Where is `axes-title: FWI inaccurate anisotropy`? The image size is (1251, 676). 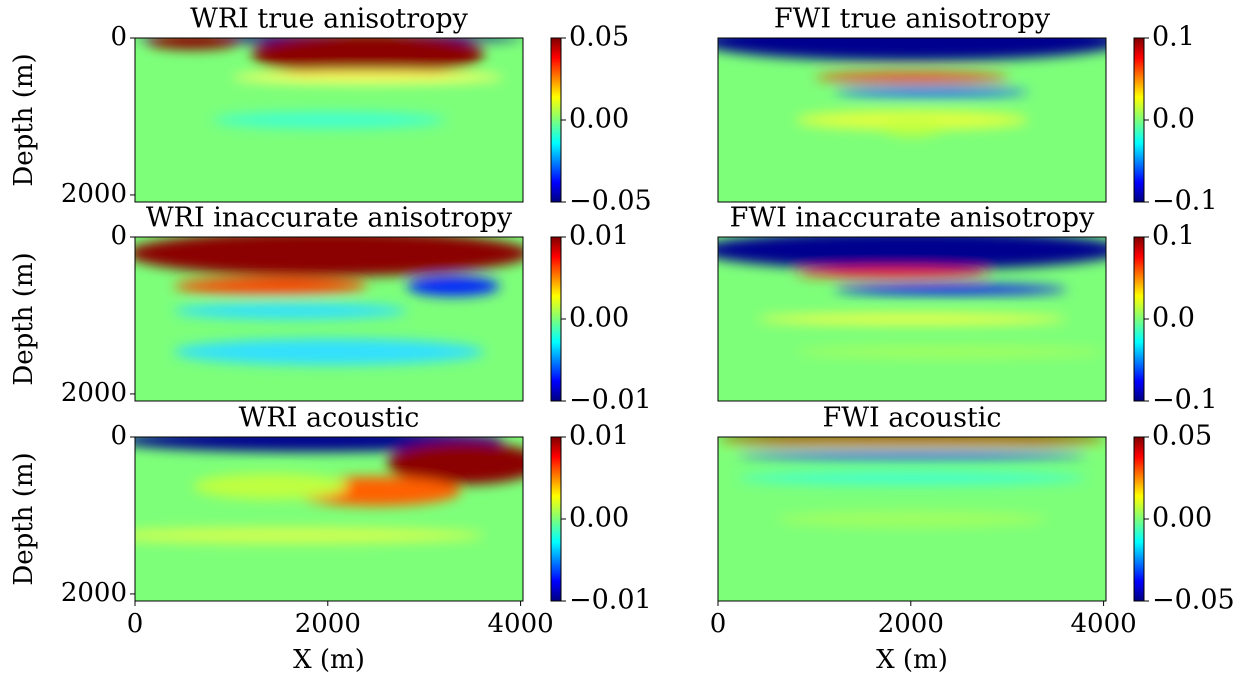
axes-title: FWI inaccurate anisotropy is located at coordinates (912, 218).